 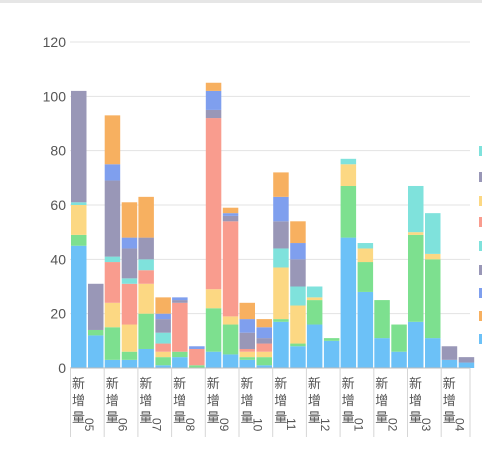 I want to click on y-tick-label: 0, so click(x=62, y=368).